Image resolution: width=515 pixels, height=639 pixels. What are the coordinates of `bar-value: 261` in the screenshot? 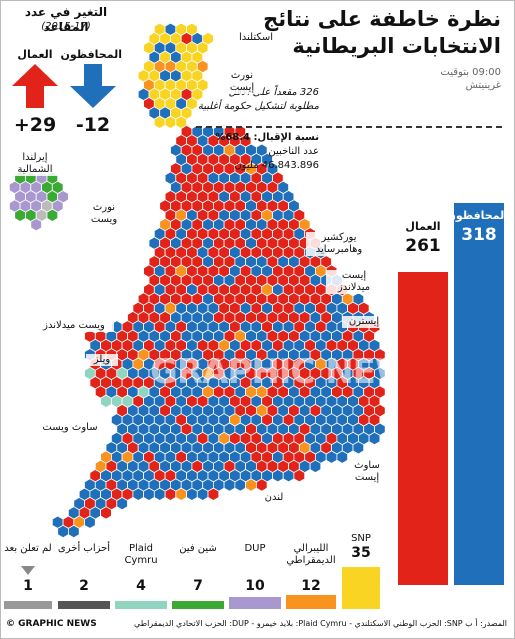 It's located at (423, 245).